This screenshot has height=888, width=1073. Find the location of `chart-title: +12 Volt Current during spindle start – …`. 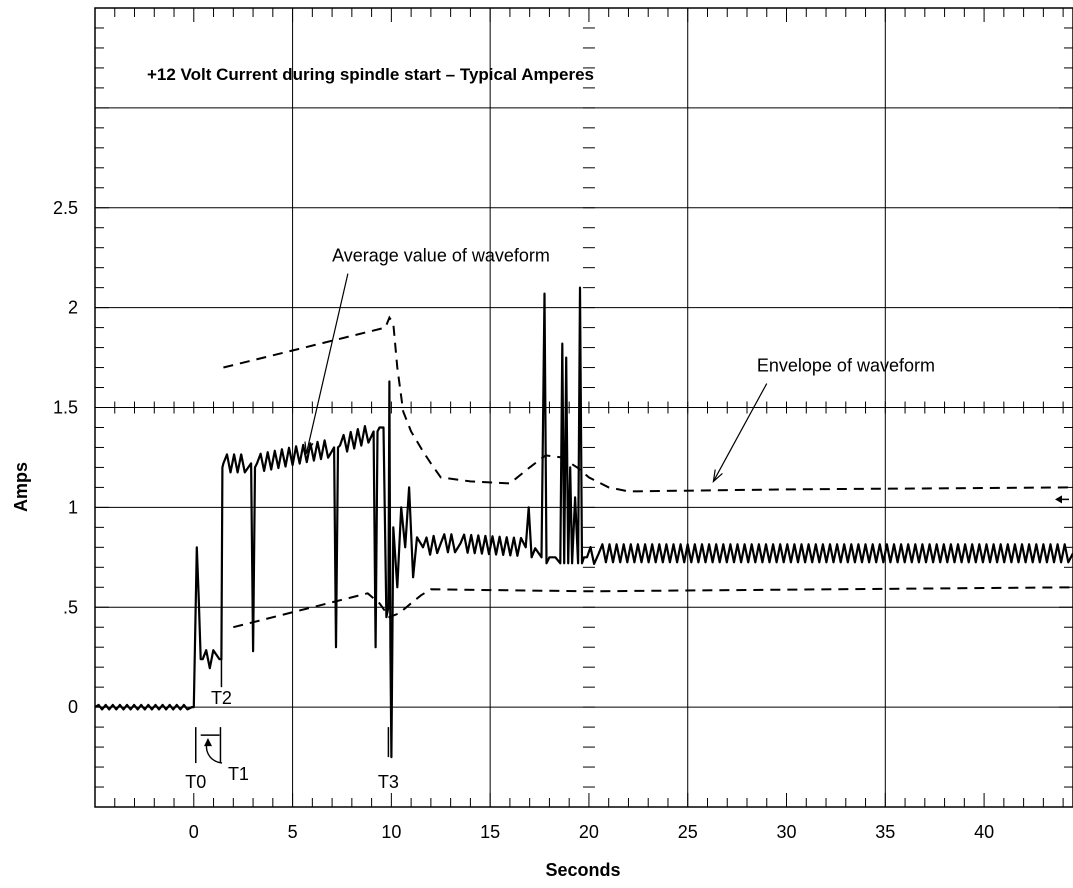

chart-title: +12 Volt Current during spindle start – … is located at coordinates (370, 74).